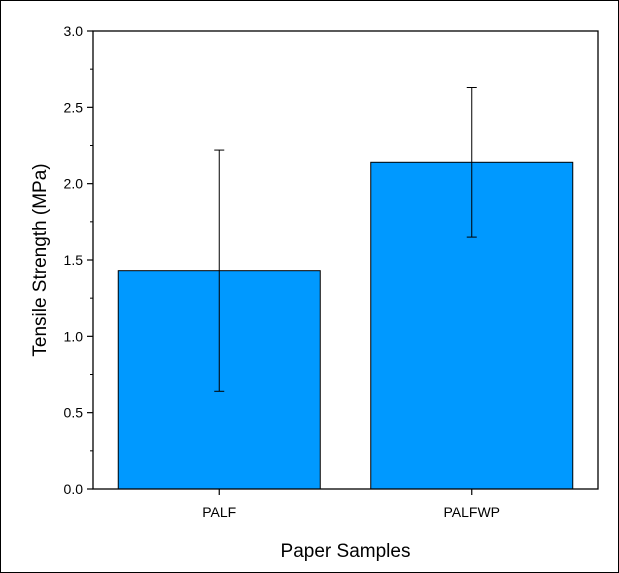 Image resolution: width=619 pixels, height=573 pixels. I want to click on y-tick-label: 0.5, so click(74, 413).